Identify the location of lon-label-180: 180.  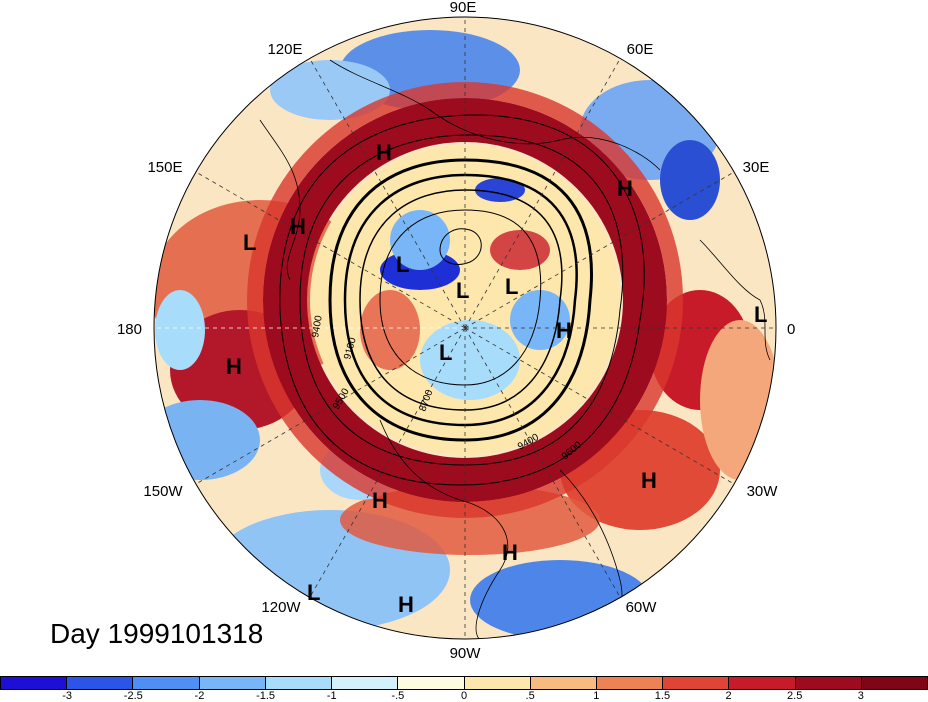
(129, 329).